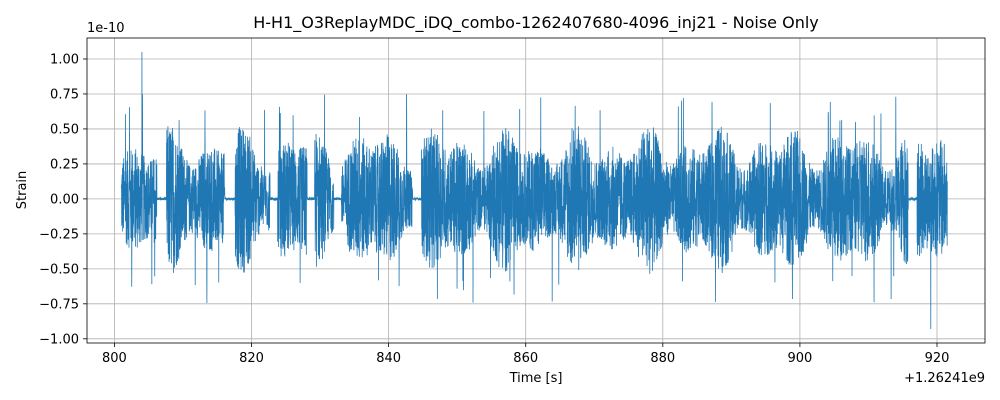  What do you see at coordinates (662, 358) in the screenshot?
I see `x-tick-label: 880` at bounding box center [662, 358].